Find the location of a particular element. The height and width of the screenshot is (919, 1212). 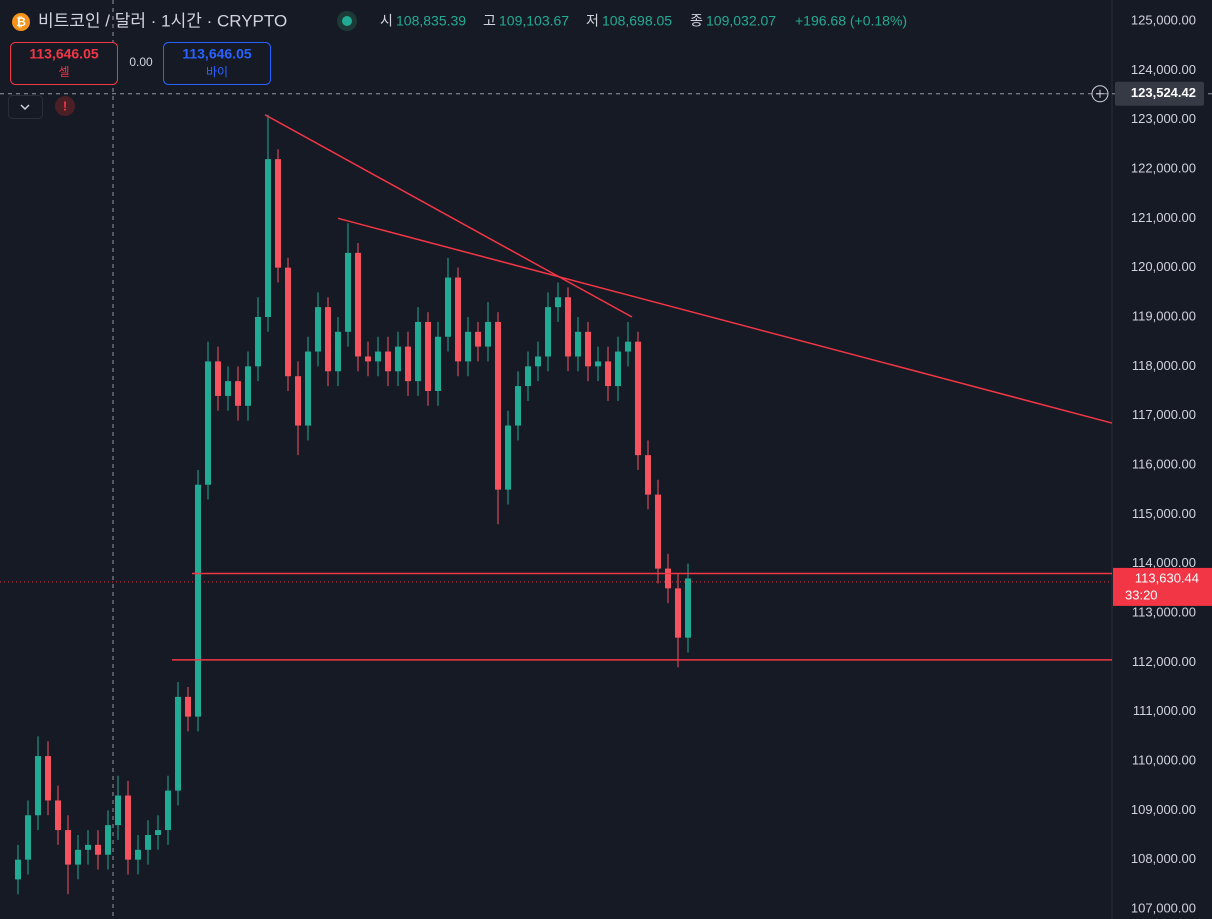

y-tick-label: 109,000.00 is located at coordinates (1163, 809).